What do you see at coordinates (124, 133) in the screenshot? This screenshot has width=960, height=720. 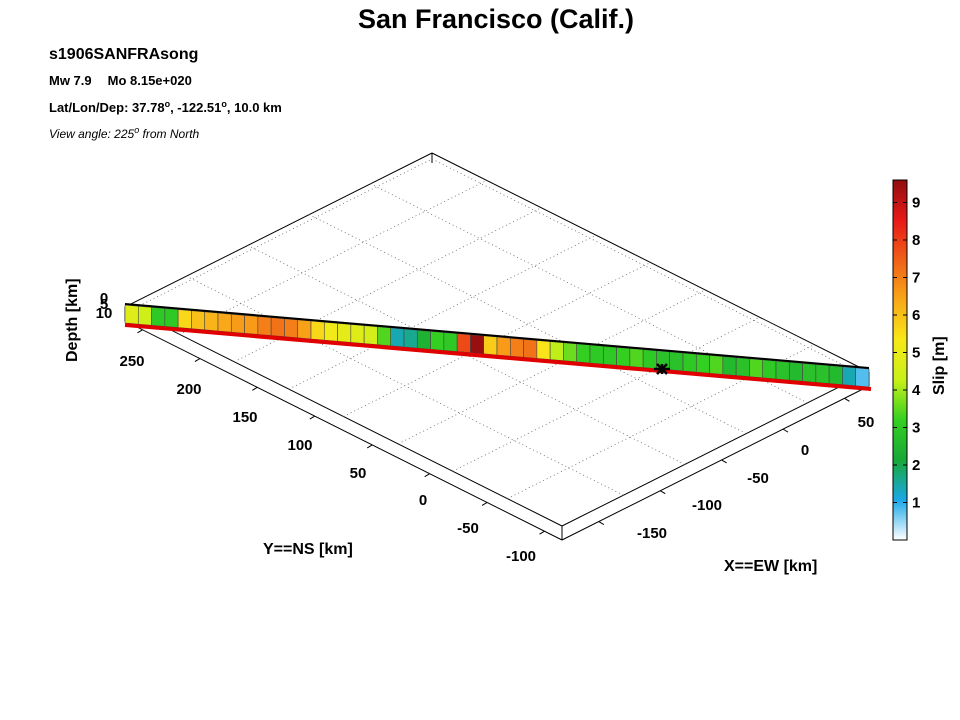 I see `view-angle-label: View angle: 225o from North` at bounding box center [124, 133].